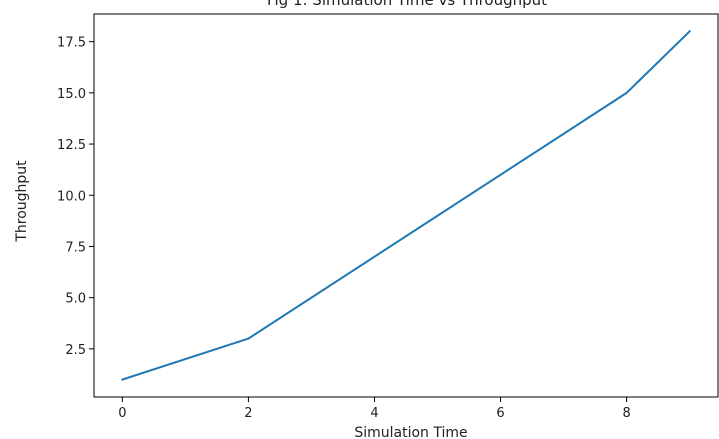  Describe the element at coordinates (374, 413) in the screenshot. I see `x-tick-label: 4` at that location.